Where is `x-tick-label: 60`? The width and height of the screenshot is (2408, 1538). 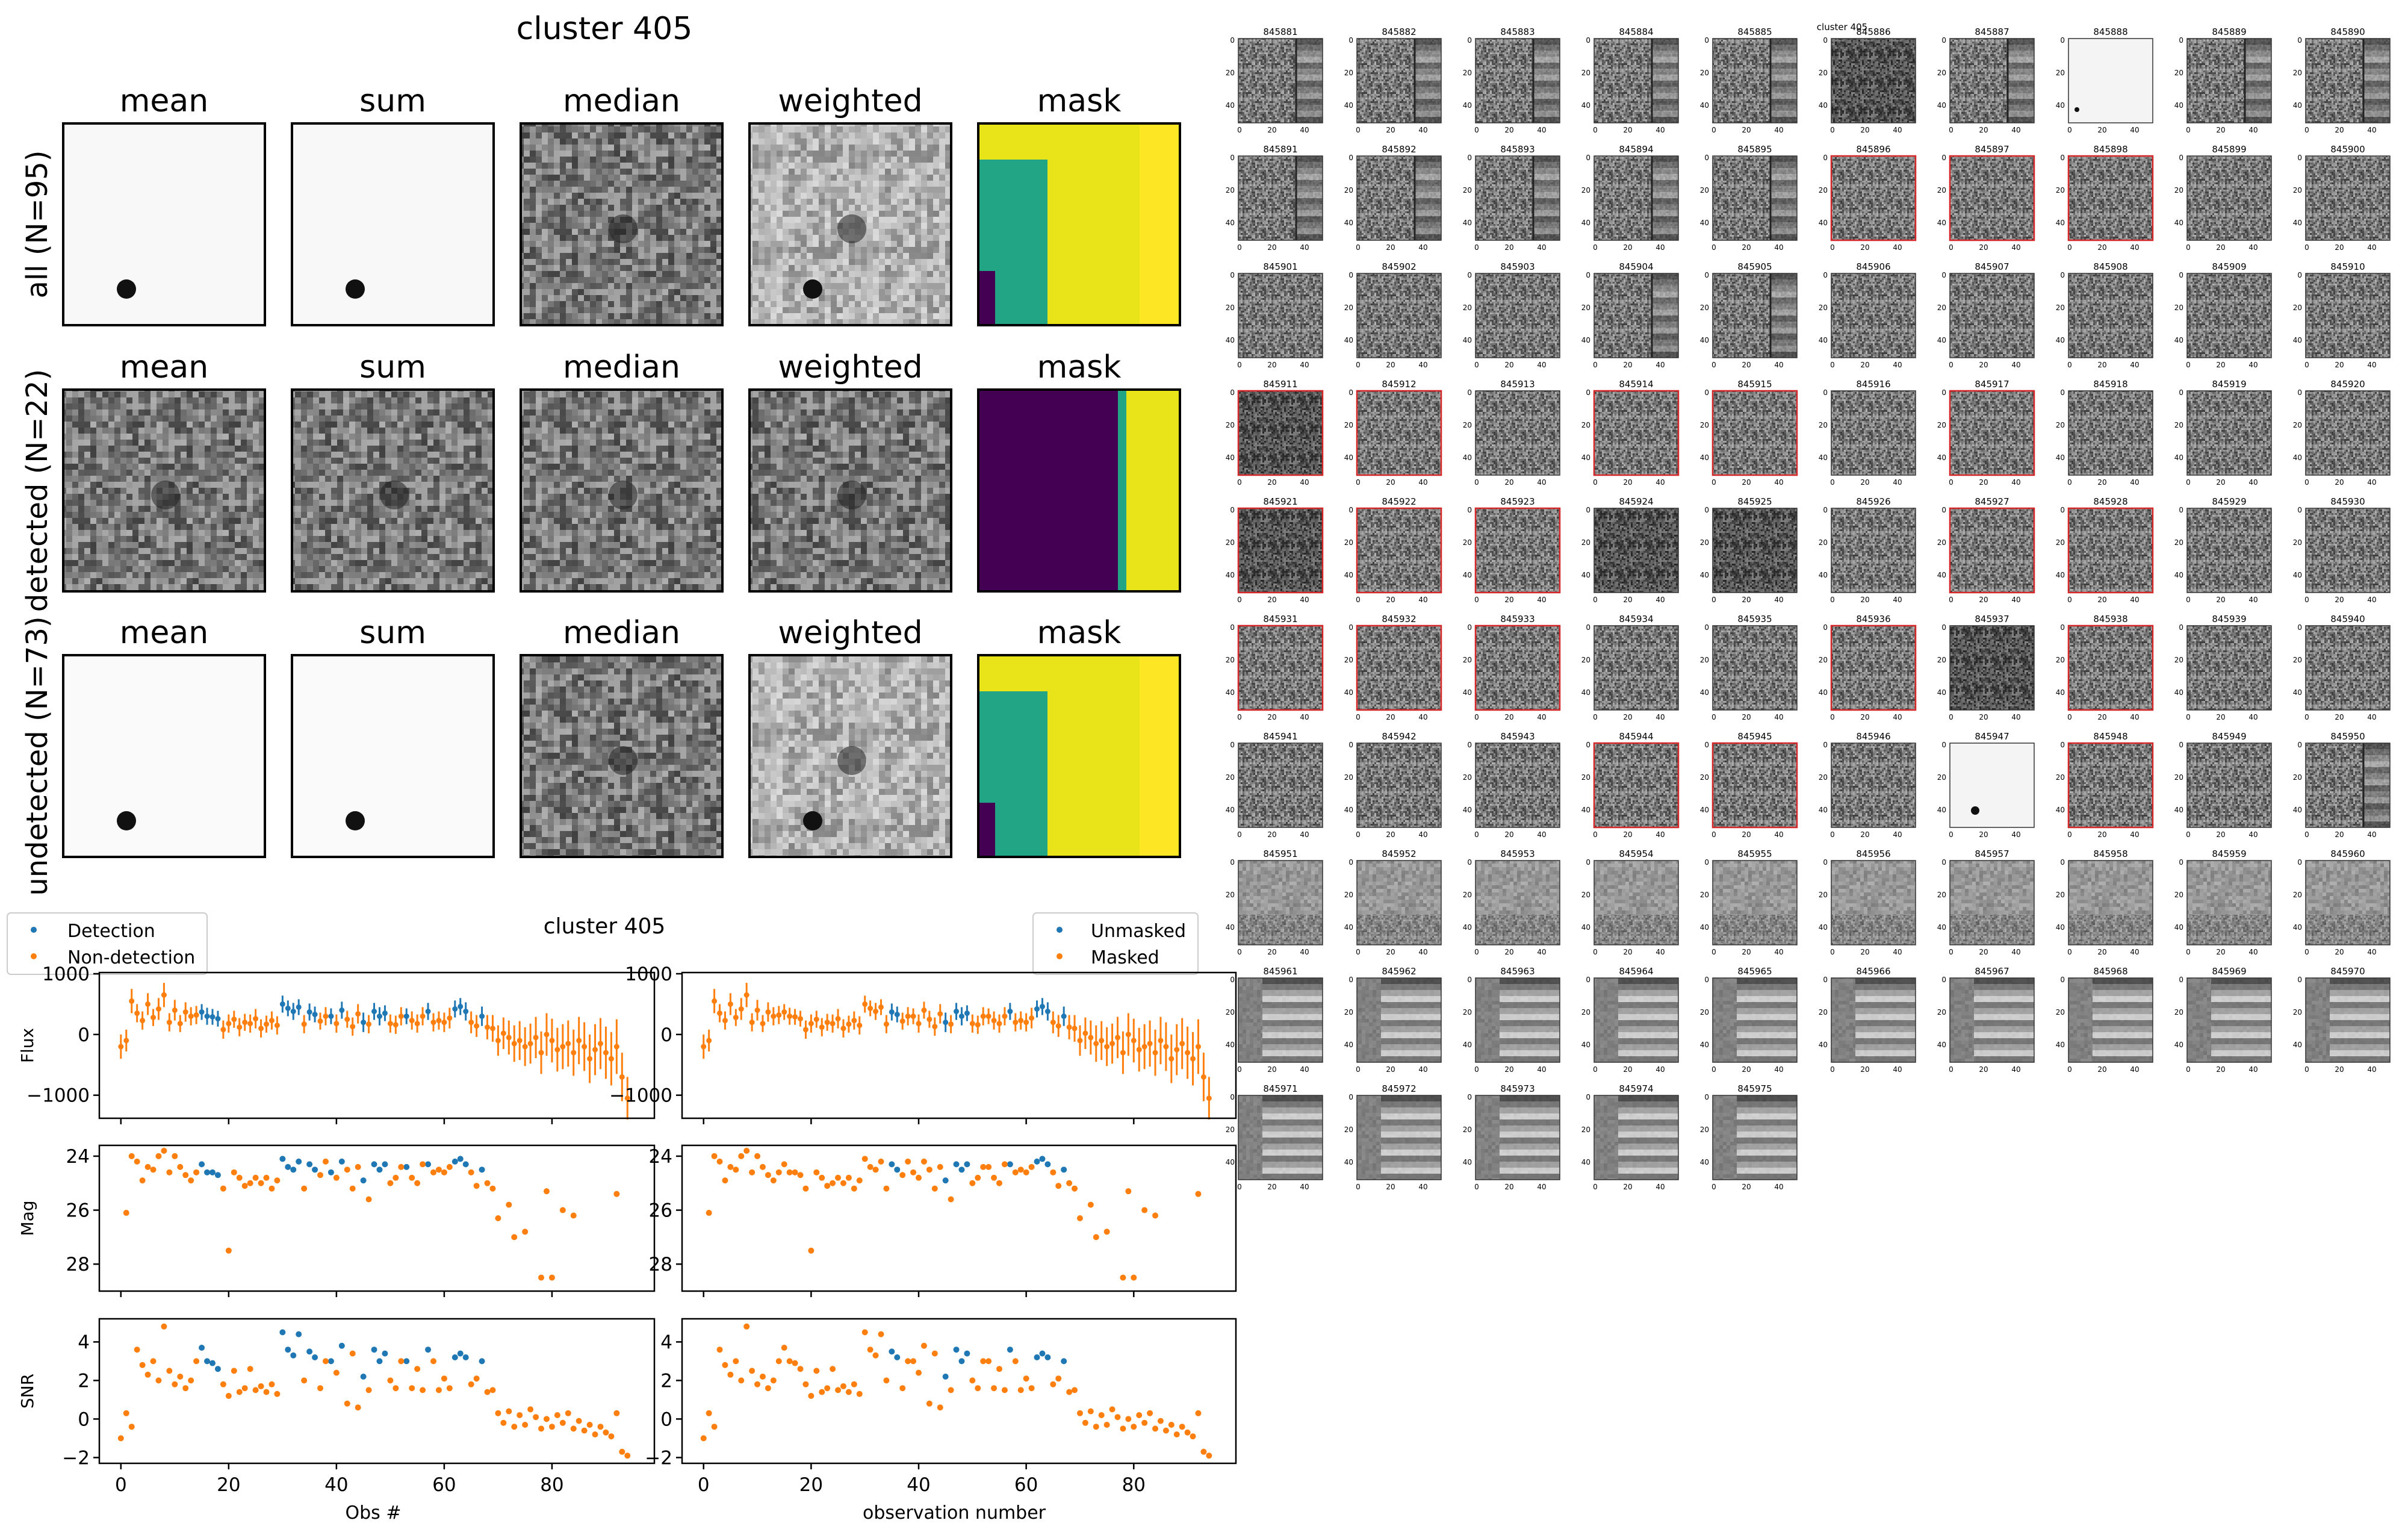 x-tick-label: 60 is located at coordinates (444, 1485).